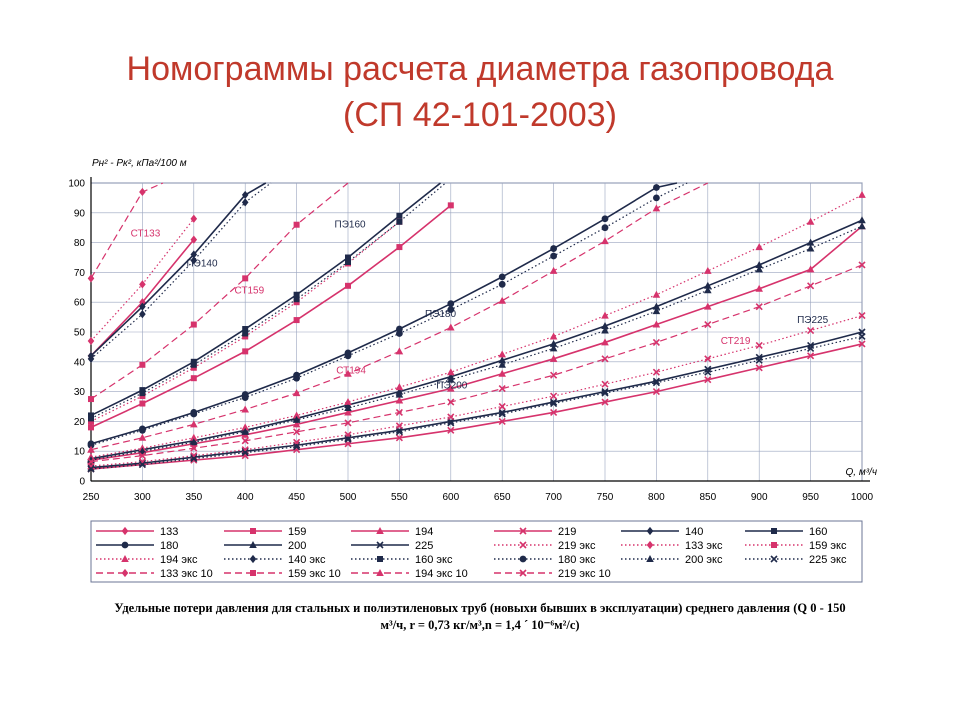  What do you see at coordinates (80, 452) in the screenshot?
I see `y-tick-label: 10` at bounding box center [80, 452].